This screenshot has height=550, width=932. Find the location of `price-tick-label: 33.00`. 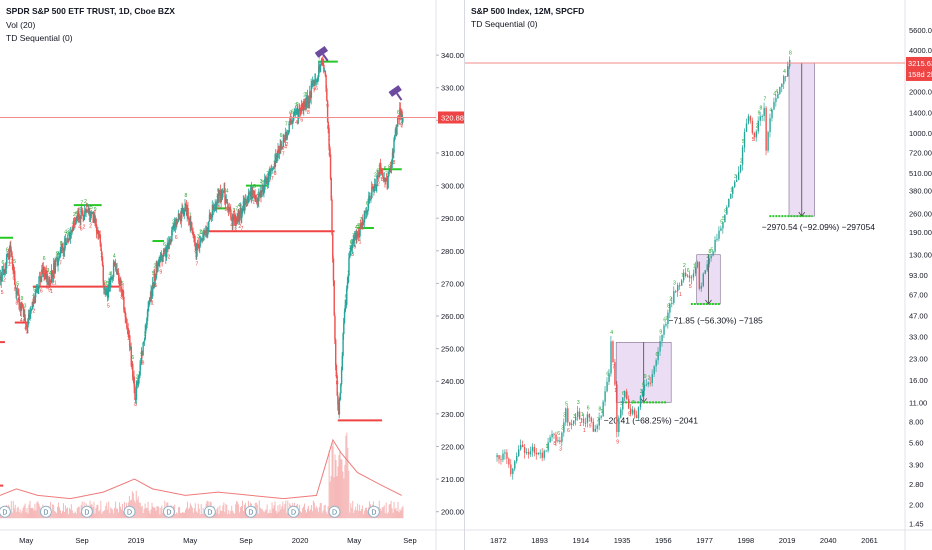

price-tick-label: 33.00 is located at coordinates (918, 337).